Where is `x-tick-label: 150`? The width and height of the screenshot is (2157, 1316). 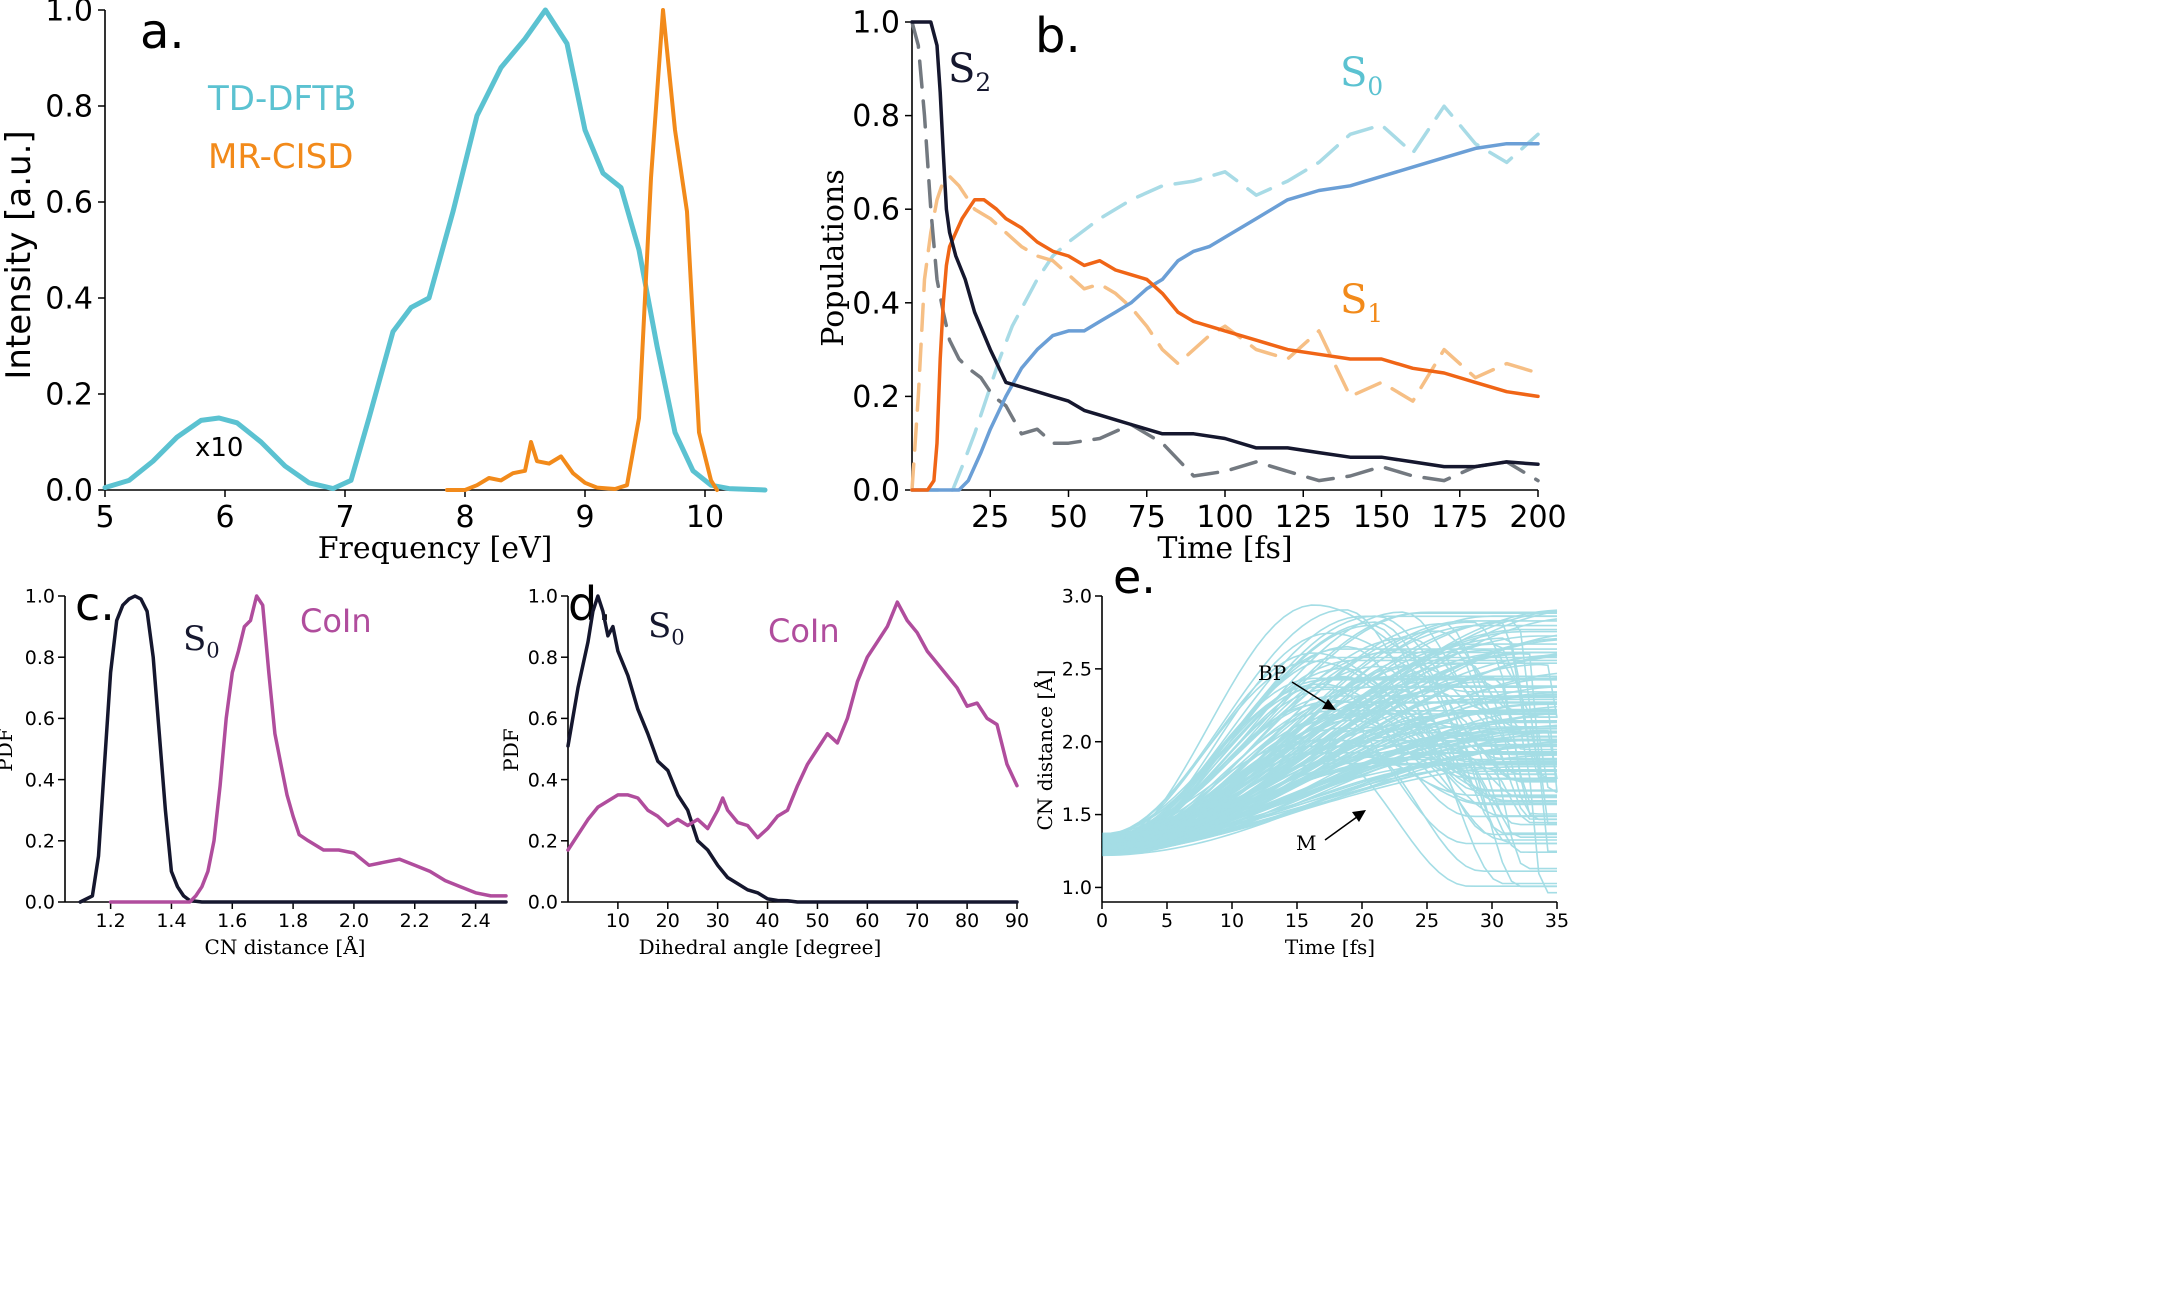
x-tick-label: 150 is located at coordinates (1381, 517).